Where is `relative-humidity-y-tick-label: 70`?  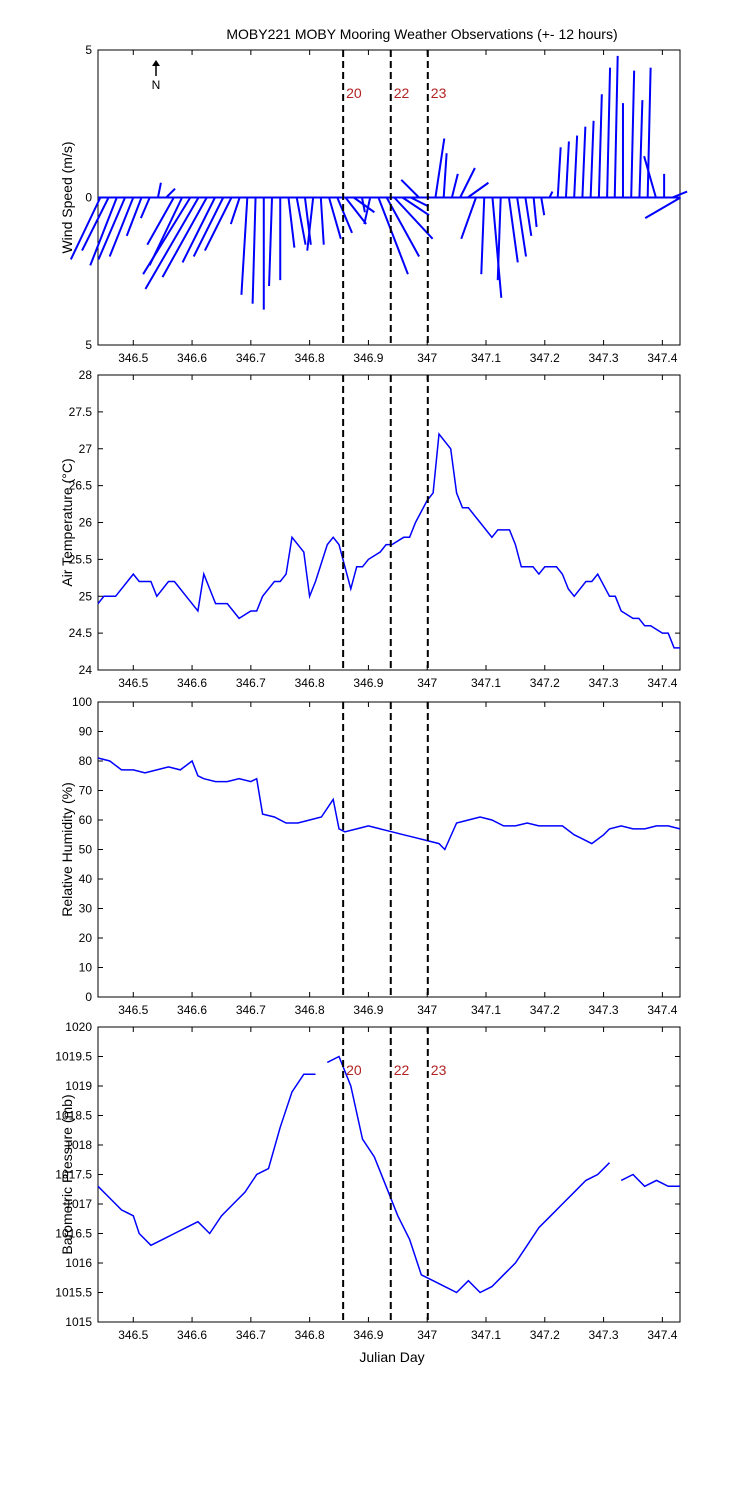
relative-humidity-y-tick-label: 70 is located at coordinates (86, 791).